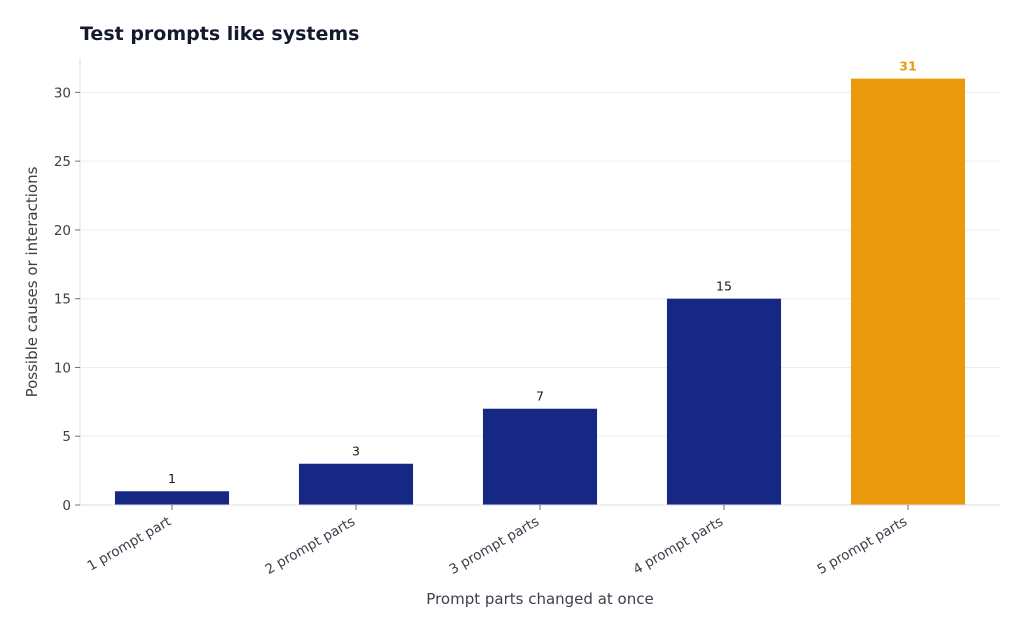  Describe the element at coordinates (62, 231) in the screenshot. I see `y-tick-label: 20` at that location.